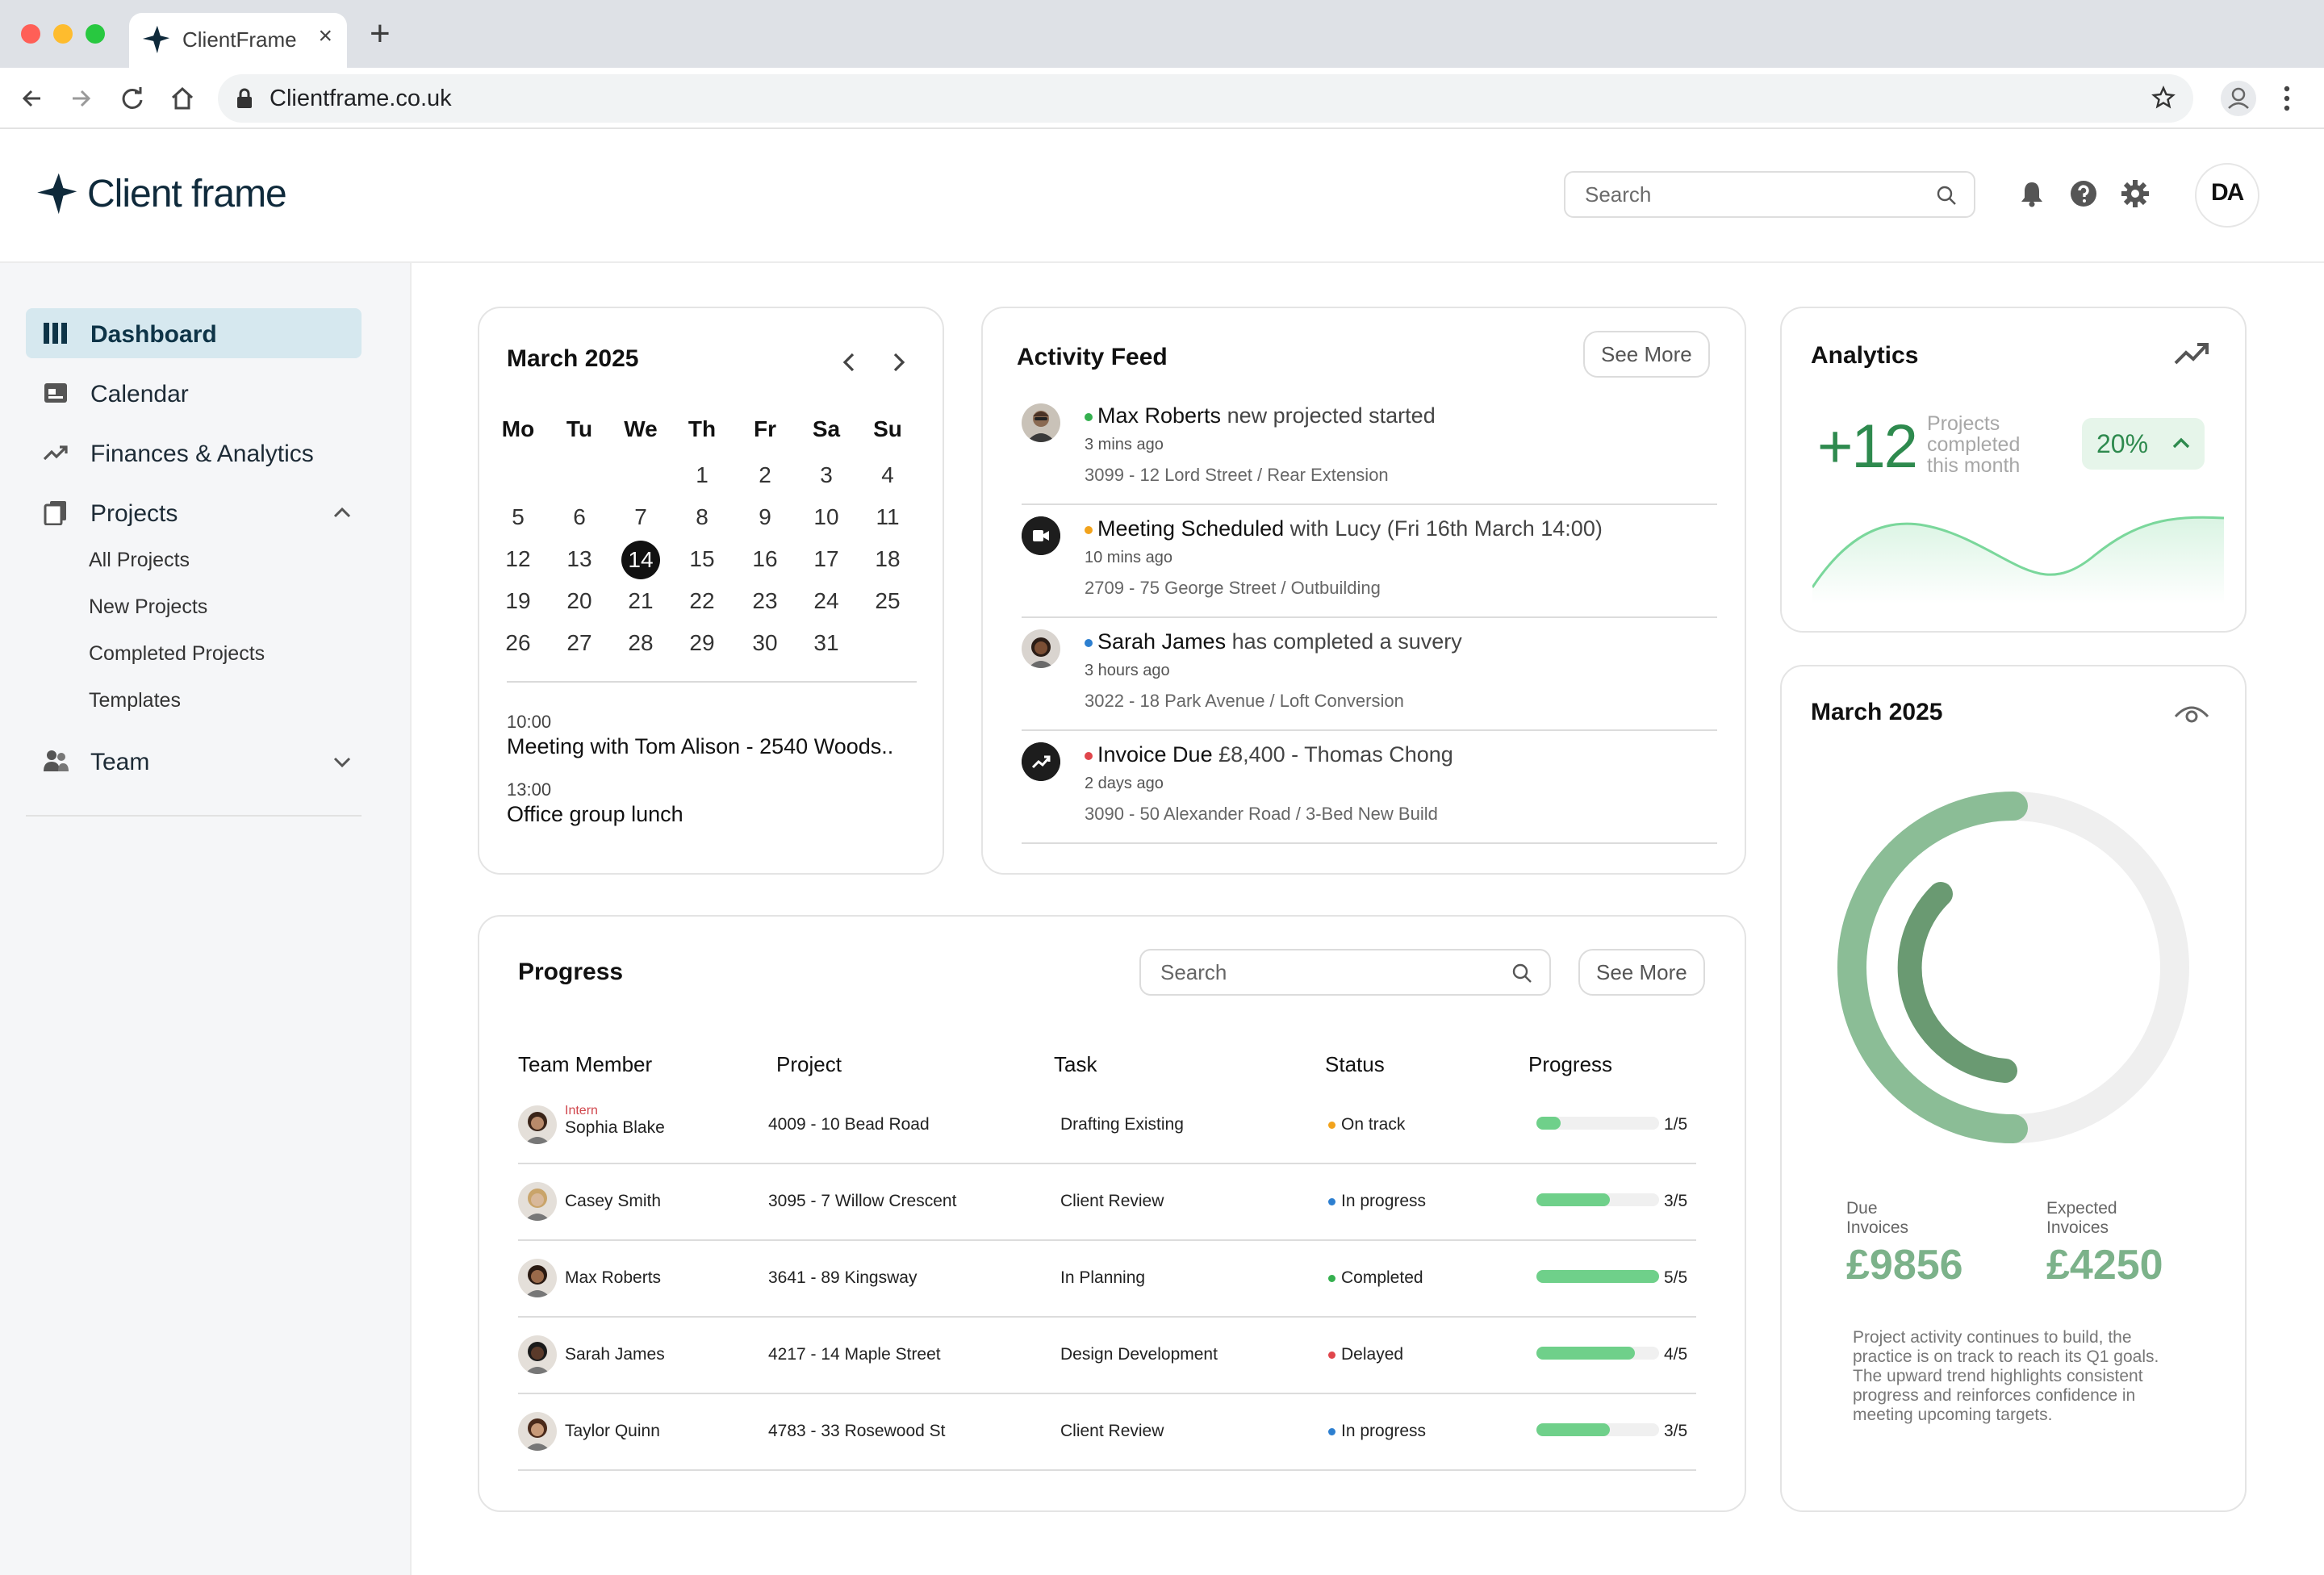 This screenshot has width=2324, height=1575. I want to click on chevron-down-icon, so click(342, 764).